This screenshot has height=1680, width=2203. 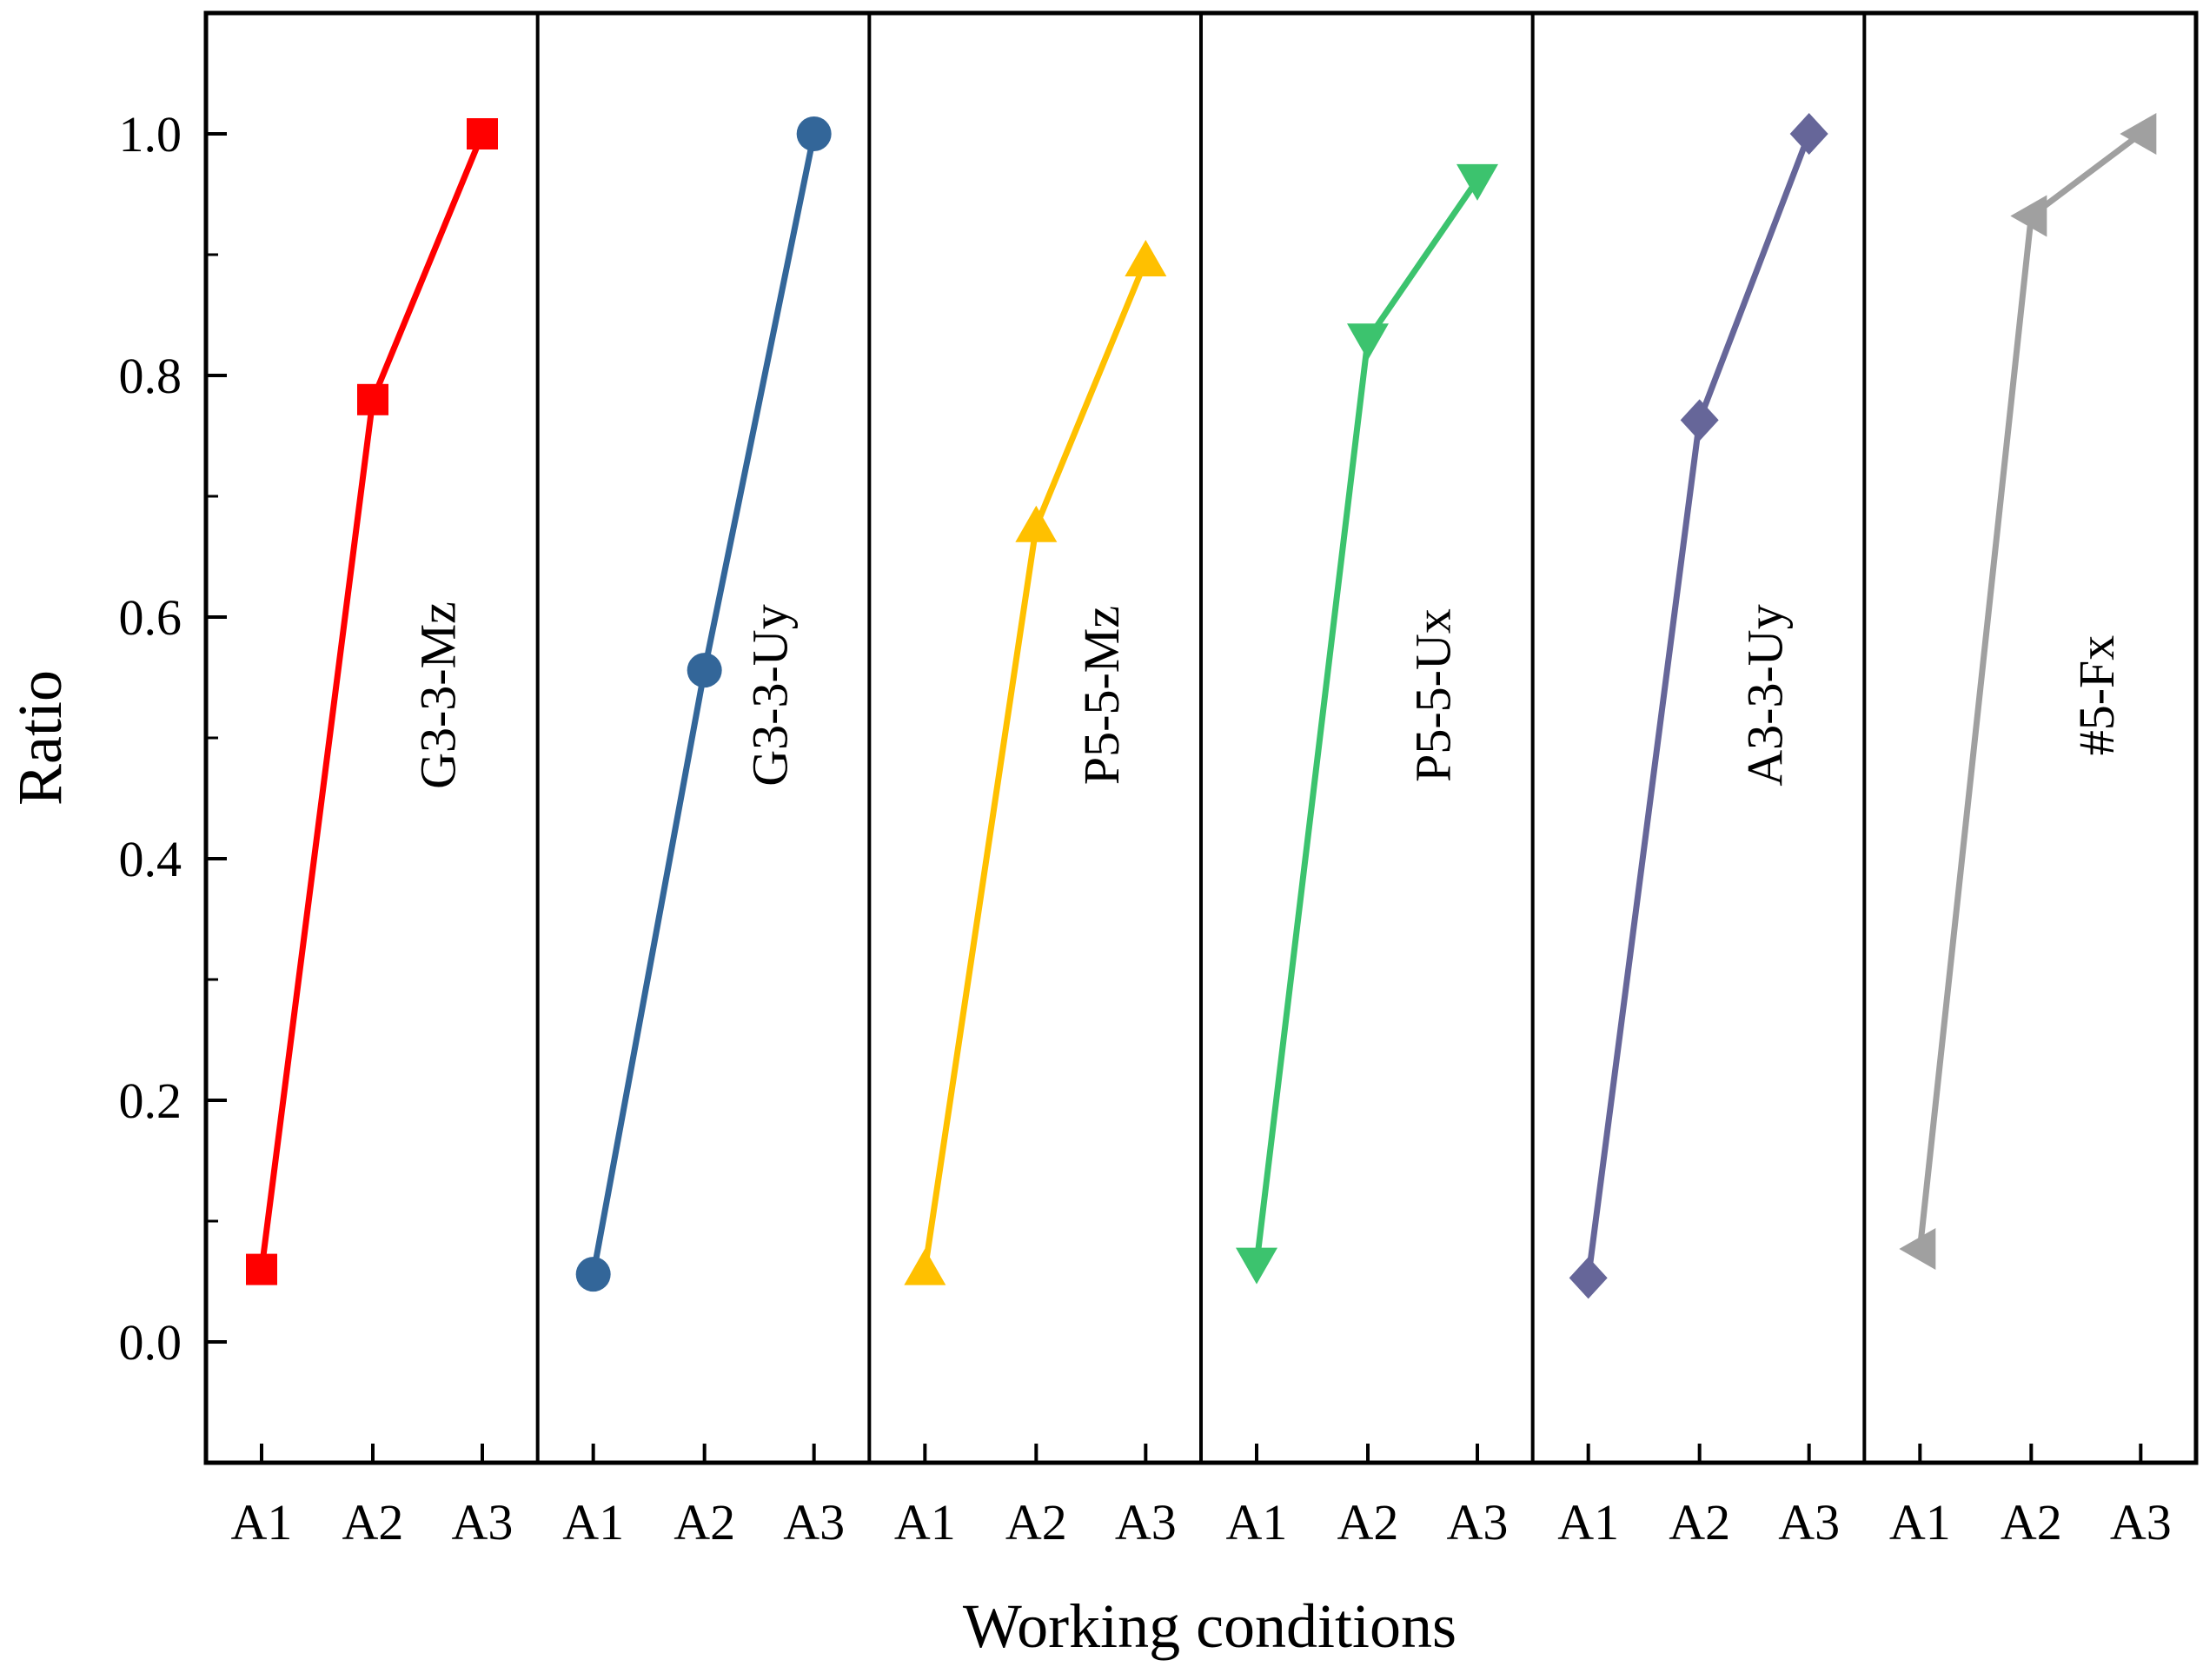 What do you see at coordinates (2096, 695) in the screenshot?
I see `panel-label: #5-Fx` at bounding box center [2096, 695].